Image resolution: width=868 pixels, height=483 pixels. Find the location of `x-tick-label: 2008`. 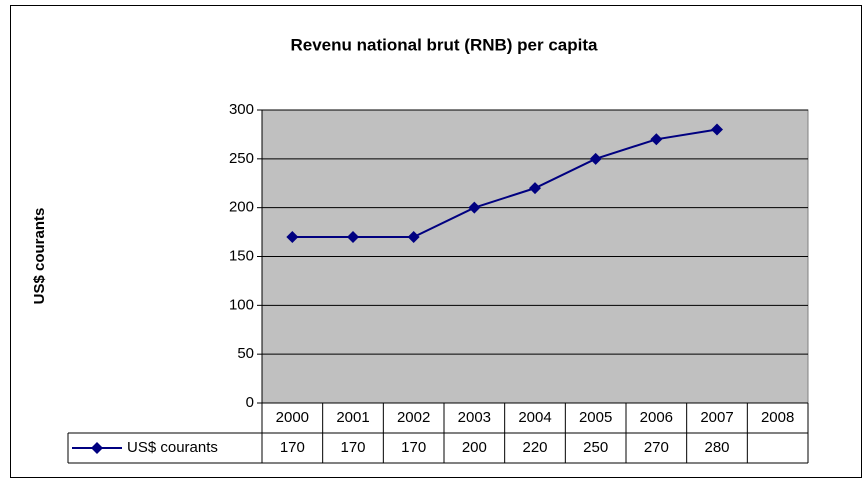

x-tick-label: 2008 is located at coordinates (777, 417).